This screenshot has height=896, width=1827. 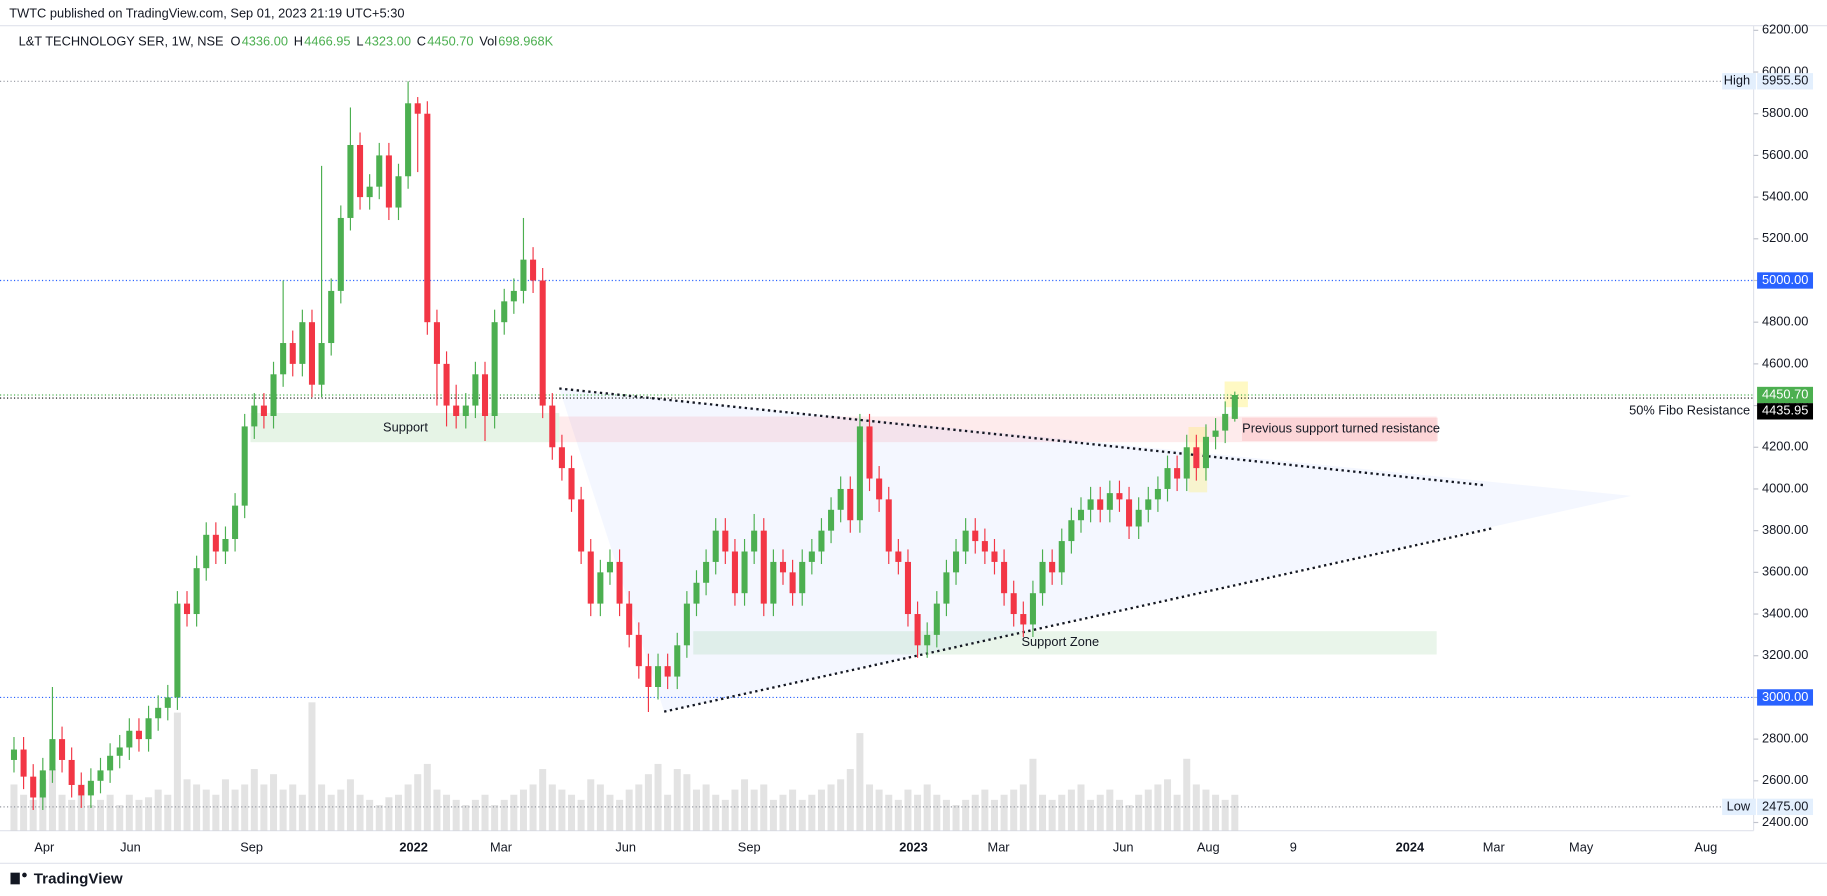 What do you see at coordinates (1785, 321) in the screenshot?
I see `y-tick-label: 4800.00` at bounding box center [1785, 321].